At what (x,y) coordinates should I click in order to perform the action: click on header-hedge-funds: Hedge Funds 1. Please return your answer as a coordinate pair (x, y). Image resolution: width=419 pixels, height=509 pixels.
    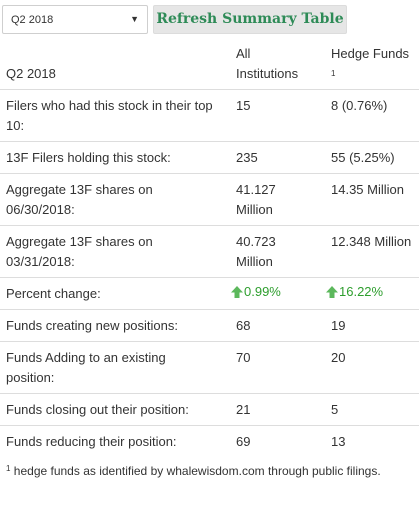
    Looking at the image, I should click on (375, 65).